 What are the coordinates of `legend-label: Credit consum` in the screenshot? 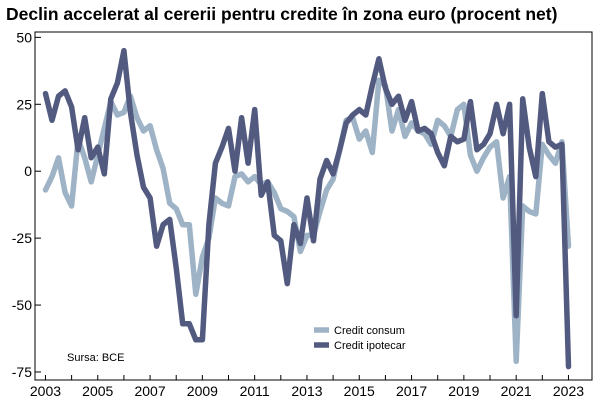 It's located at (369, 331).